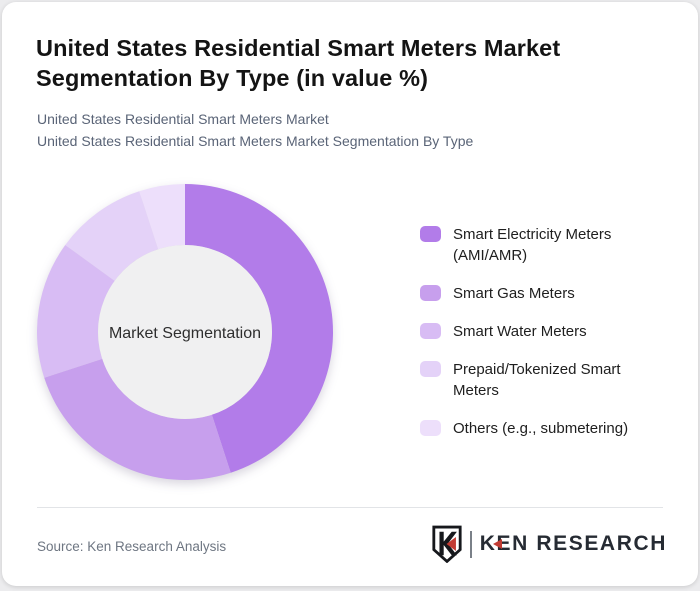 The image size is (700, 591). What do you see at coordinates (132, 546) in the screenshot?
I see `source-note: Source: Ken Research Analysis` at bounding box center [132, 546].